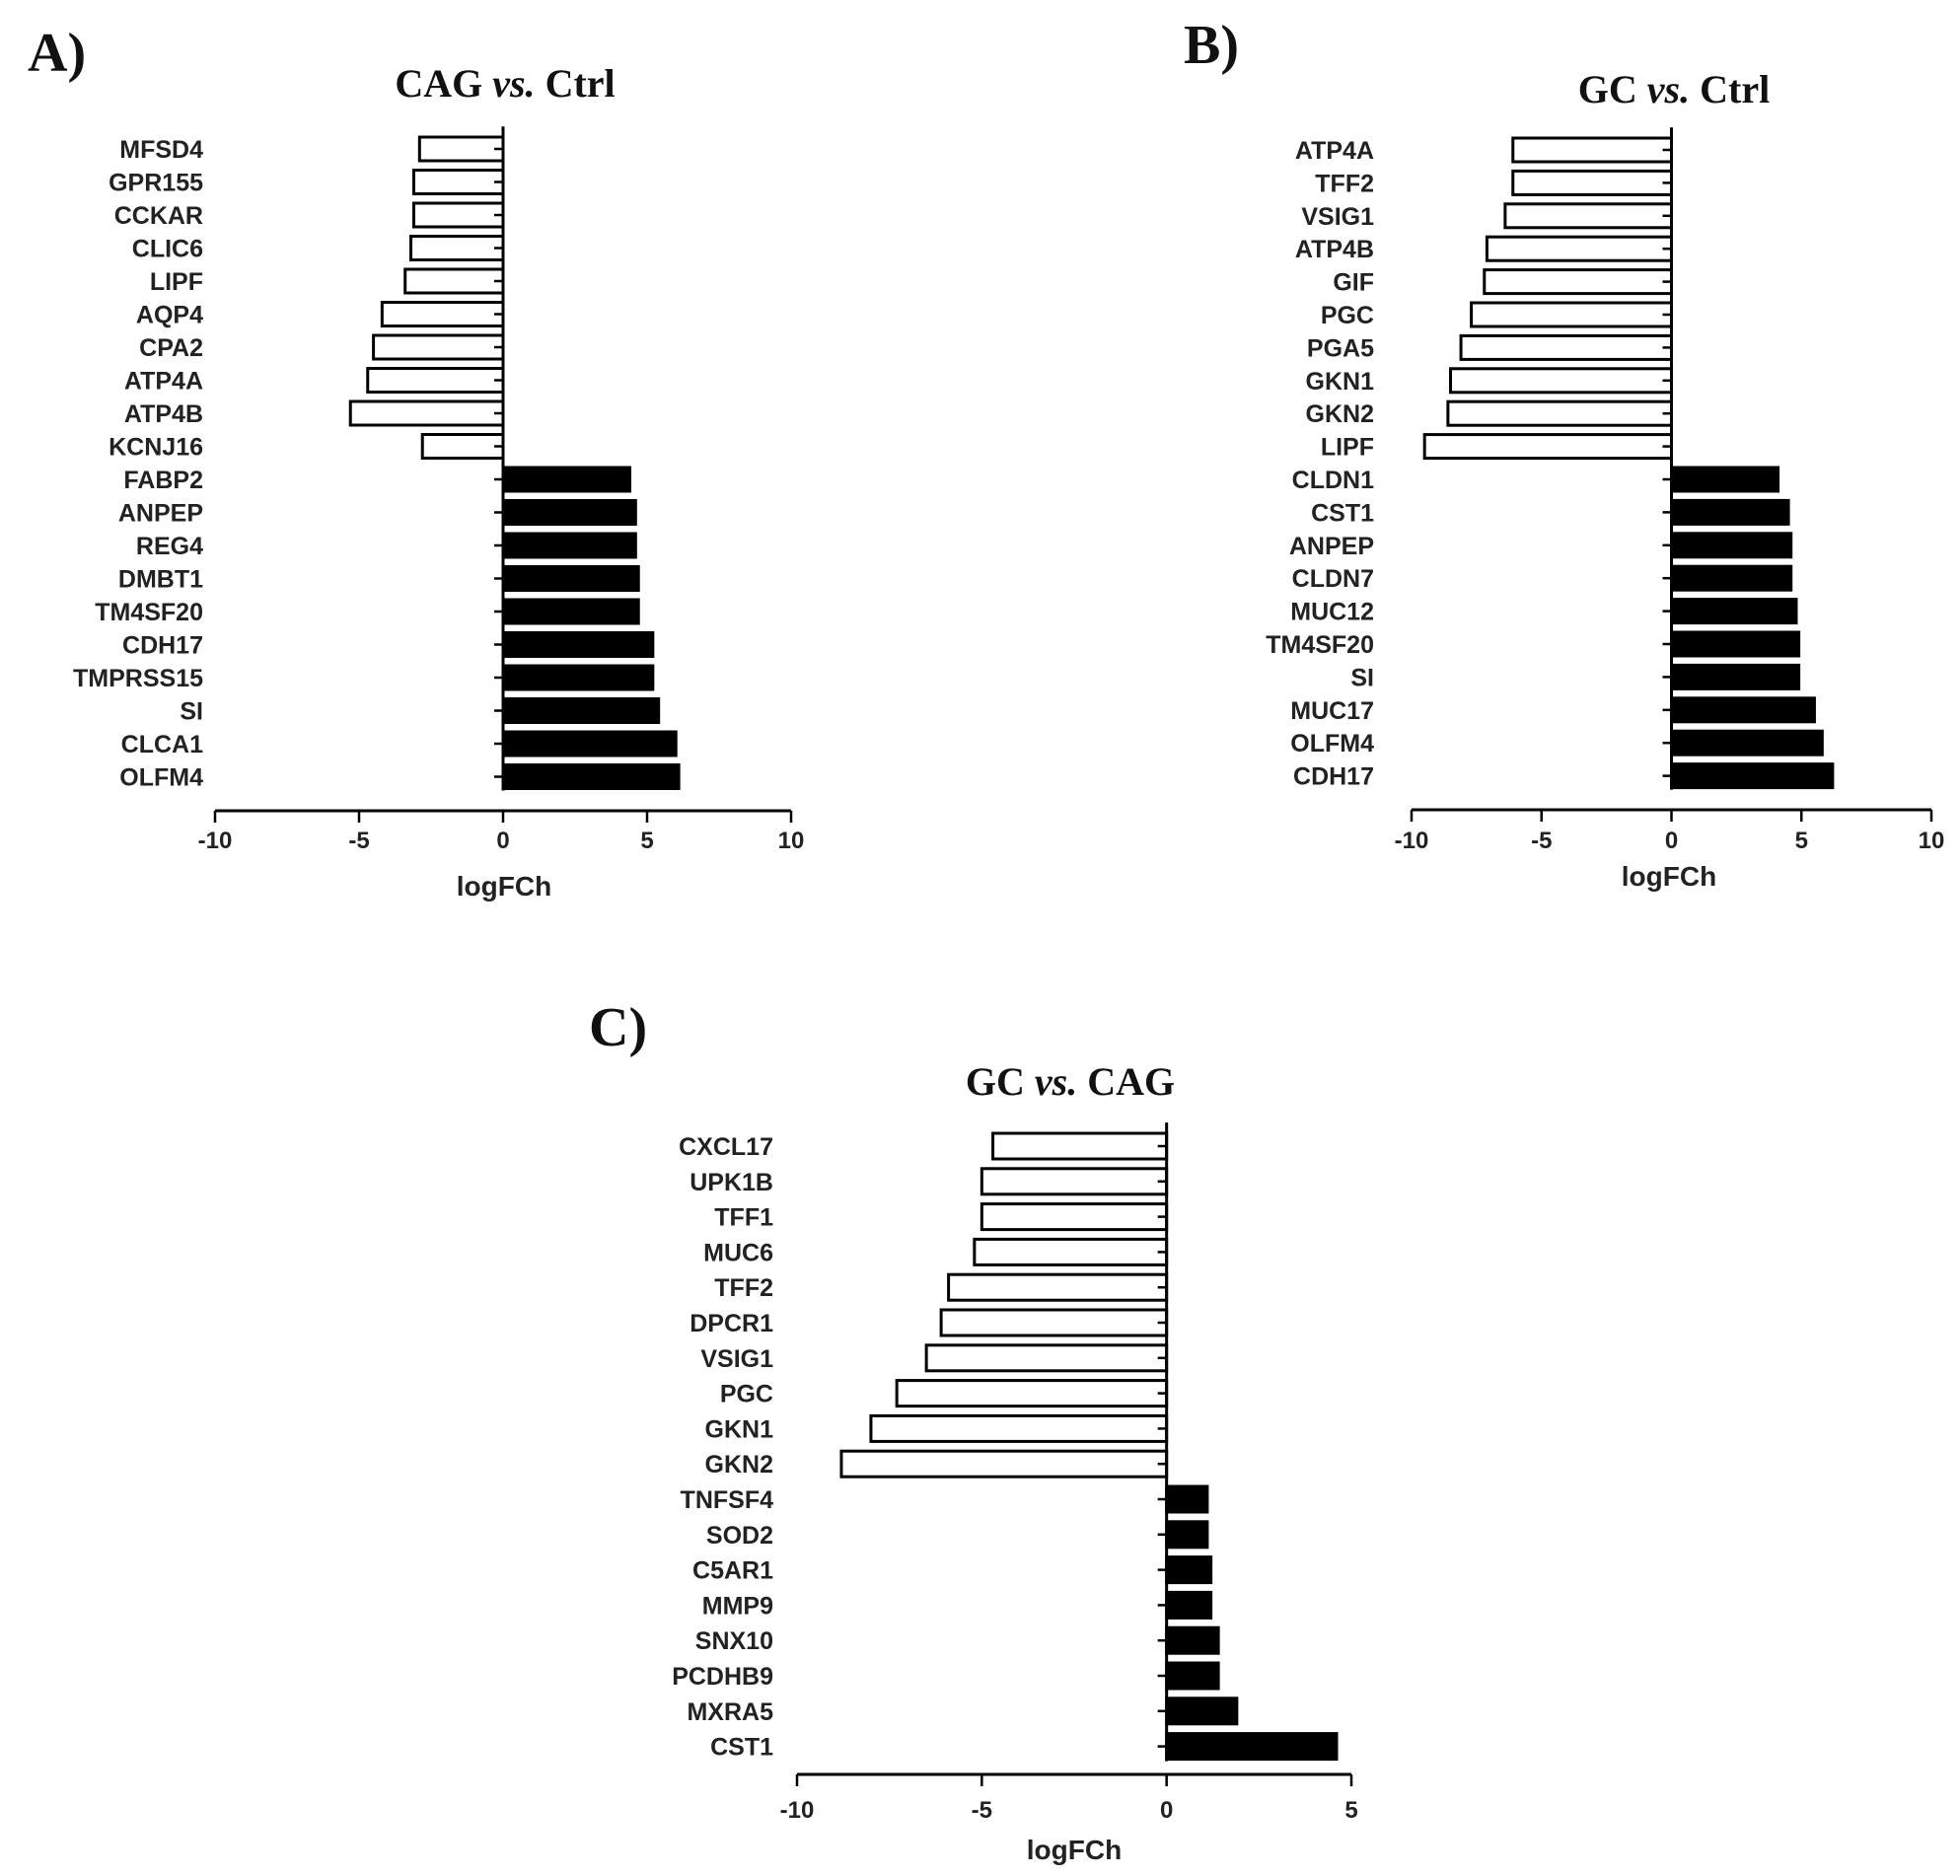 This screenshot has height=1876, width=1960. I want to click on panel-label: A), so click(57, 53).